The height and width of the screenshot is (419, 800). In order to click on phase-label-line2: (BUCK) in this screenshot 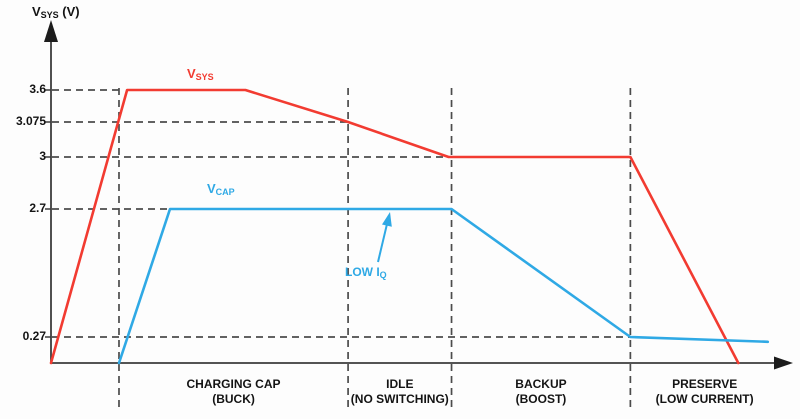, I will do `click(233, 399)`.